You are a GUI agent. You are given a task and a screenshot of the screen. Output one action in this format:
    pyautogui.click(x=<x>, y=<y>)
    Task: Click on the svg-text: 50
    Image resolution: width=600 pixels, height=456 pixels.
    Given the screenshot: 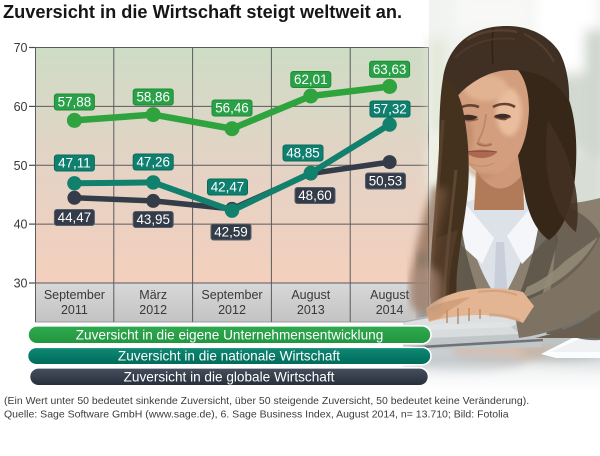 What is the action you would take?
    pyautogui.click(x=21, y=166)
    